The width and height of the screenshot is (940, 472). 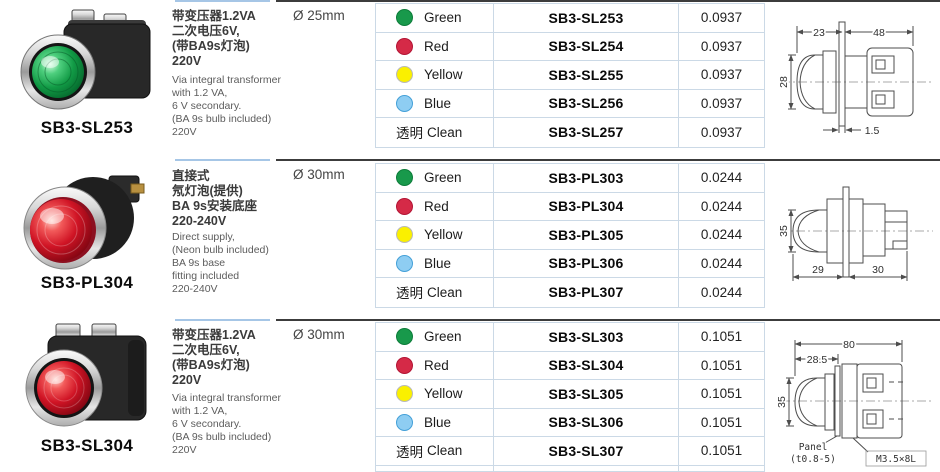 I want to click on description-chinese: 直接式 氖灯泡(提供) BA 9s安装底座 220-240V, so click(x=214, y=198).